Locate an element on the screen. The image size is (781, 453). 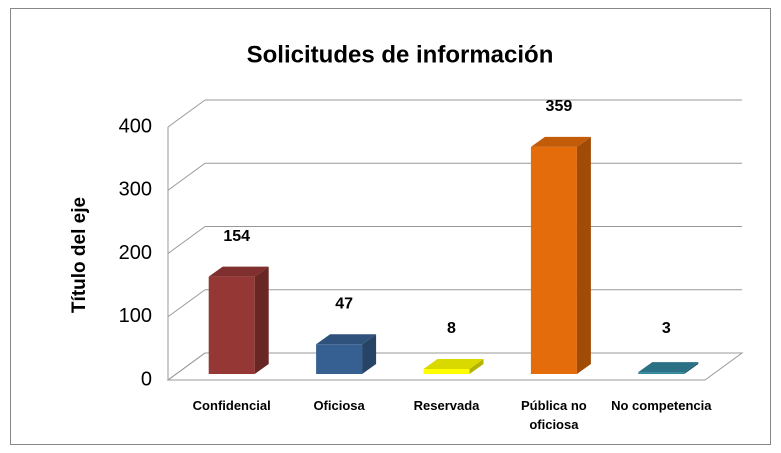
y-tick-label: 200 is located at coordinates (135, 253).